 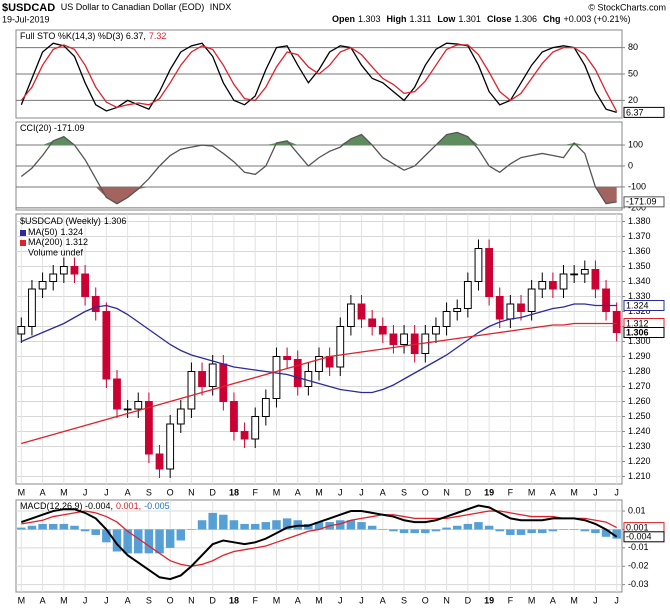 I want to click on y-tick-label: 1.270, so click(x=639, y=386).